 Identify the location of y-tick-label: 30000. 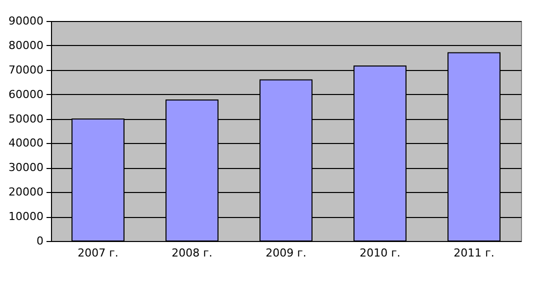
(26, 167).